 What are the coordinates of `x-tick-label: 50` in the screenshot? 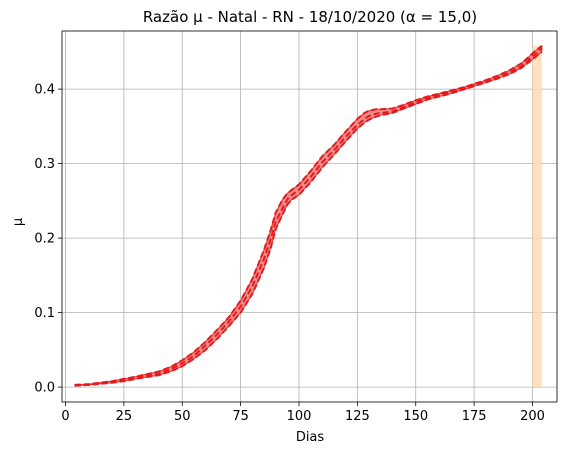 It's located at (182, 416).